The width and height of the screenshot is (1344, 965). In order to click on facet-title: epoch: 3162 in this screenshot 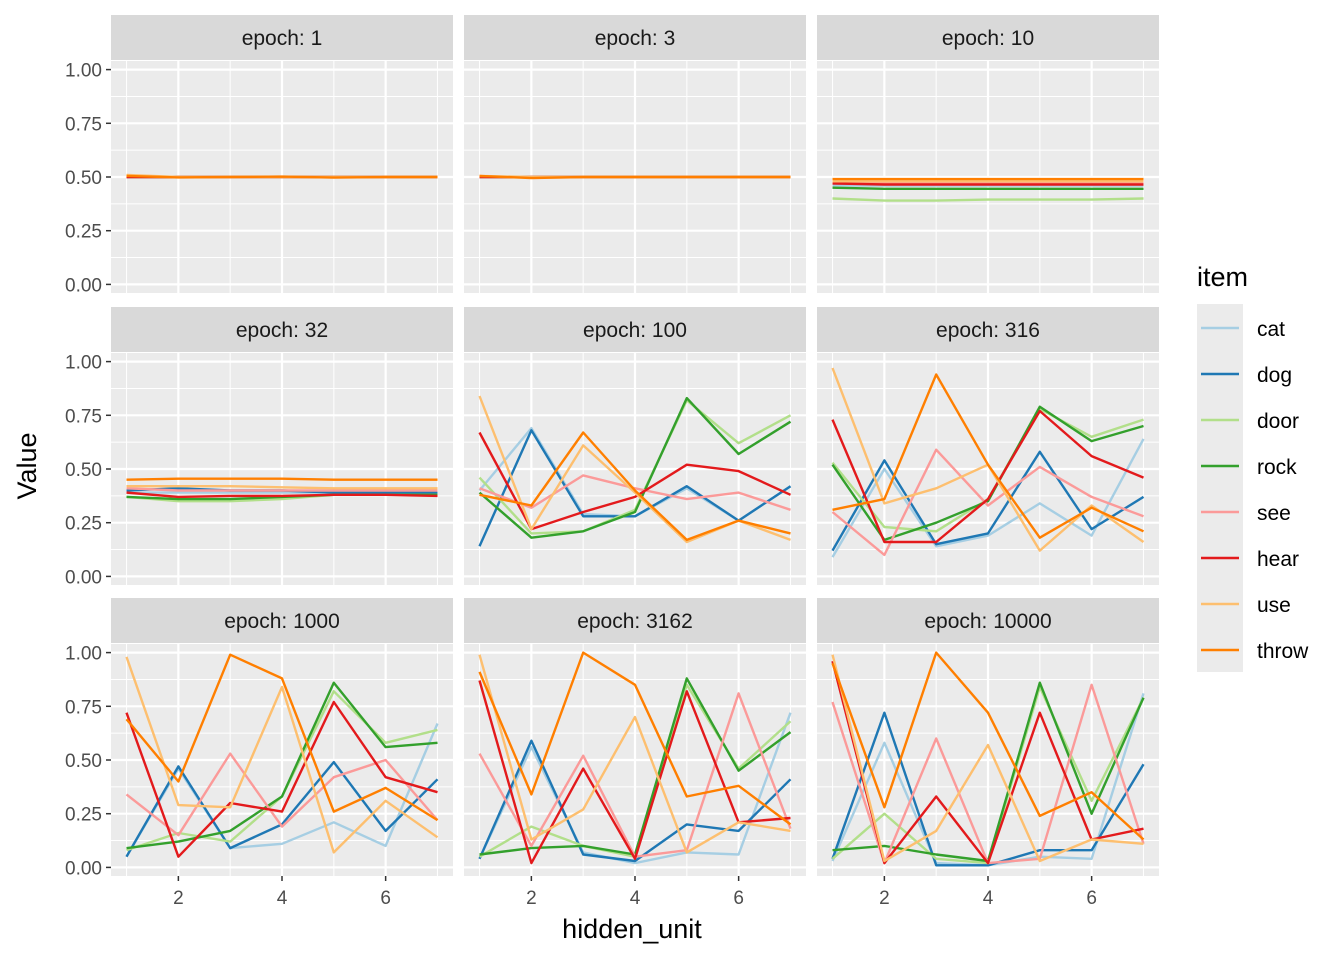, I will do `click(635, 621)`.